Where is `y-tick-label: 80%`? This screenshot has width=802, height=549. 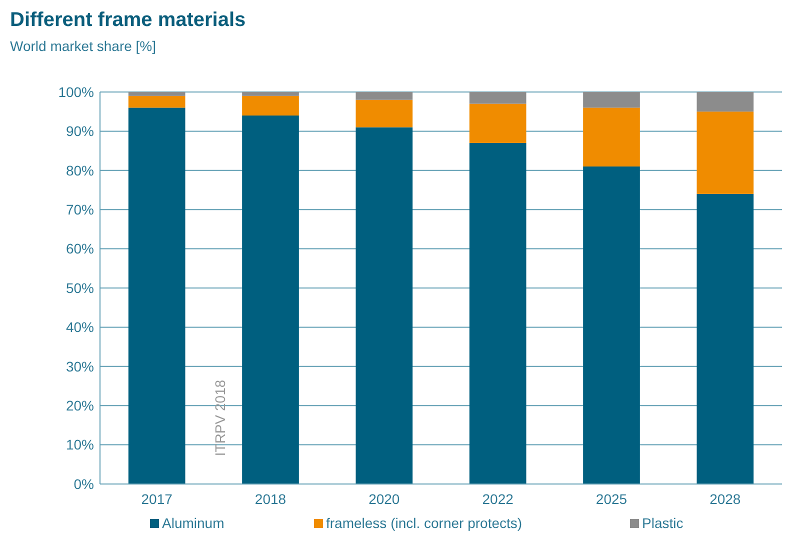
y-tick-label: 80% is located at coordinates (80, 170).